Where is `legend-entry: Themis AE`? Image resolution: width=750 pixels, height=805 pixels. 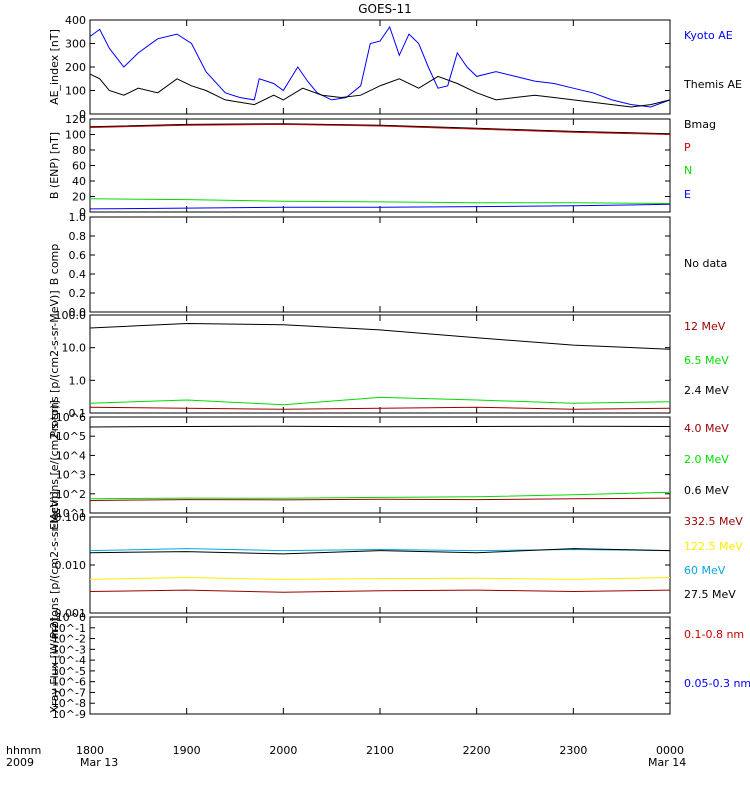
legend-entry: Themis AE is located at coordinates (712, 84).